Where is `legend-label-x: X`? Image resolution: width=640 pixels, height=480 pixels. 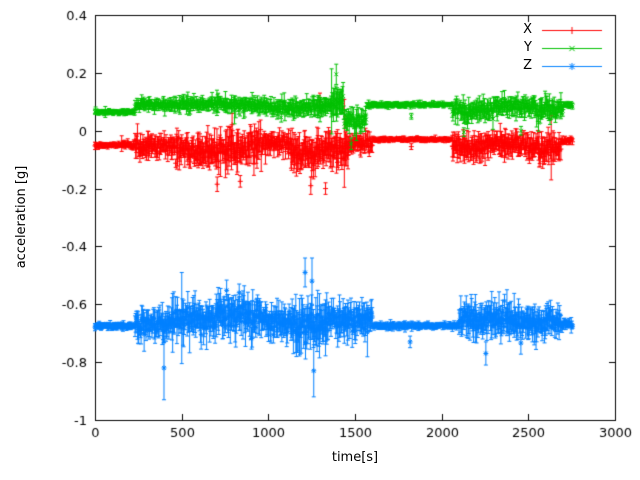
legend-label-x: X is located at coordinates (527, 29).